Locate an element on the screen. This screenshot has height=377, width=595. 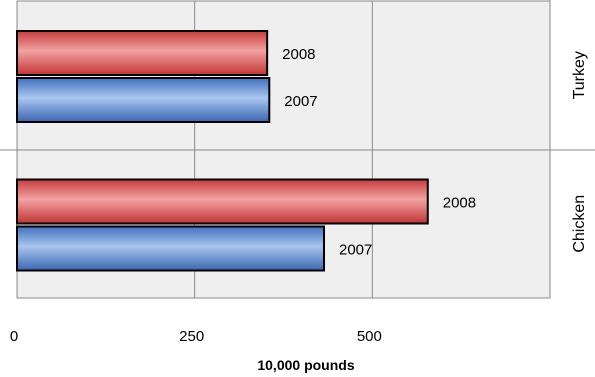
bar-label-chicken-2007: 2007 is located at coordinates (355, 250).